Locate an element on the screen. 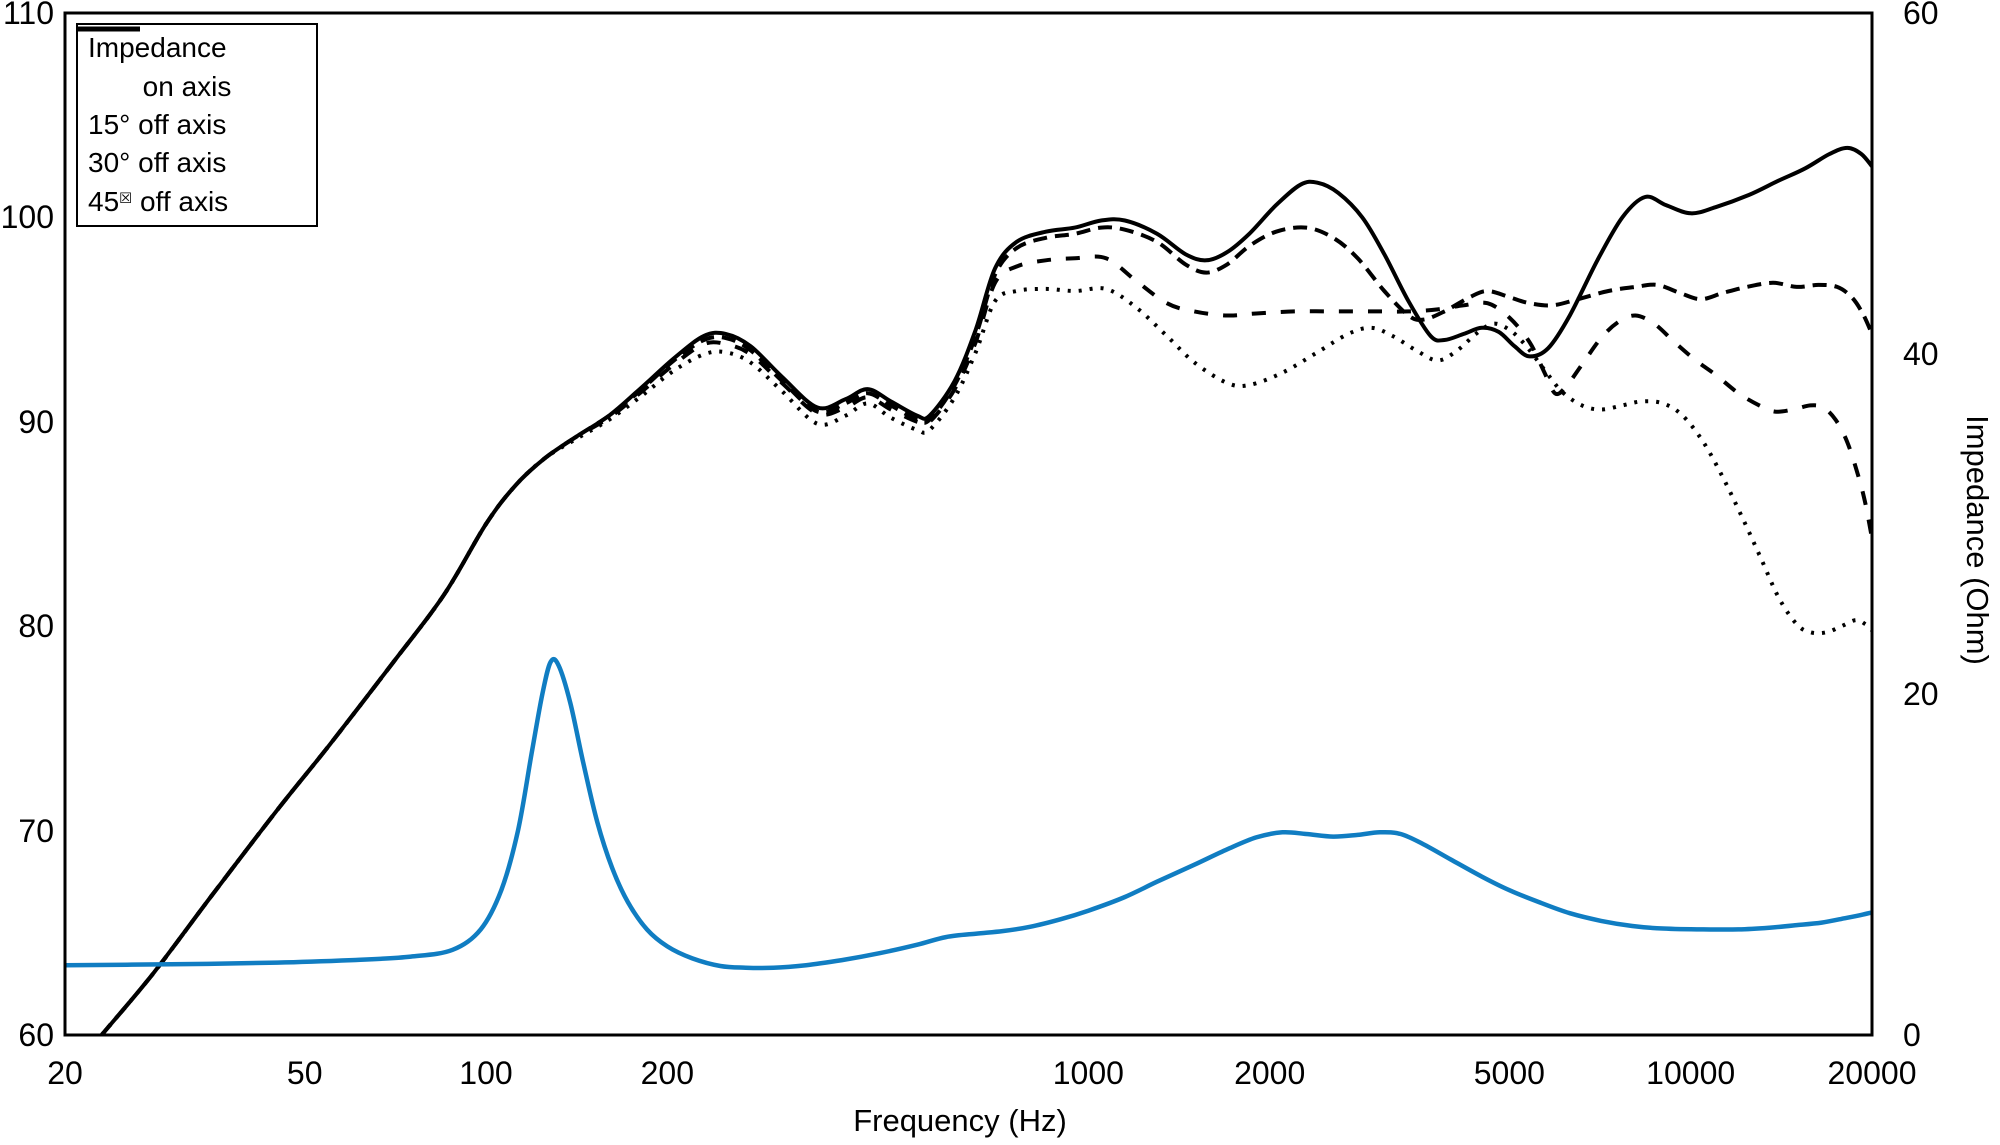 The width and height of the screenshot is (2000, 1145). y-right-tick-label: 40 is located at coordinates (1921, 353).